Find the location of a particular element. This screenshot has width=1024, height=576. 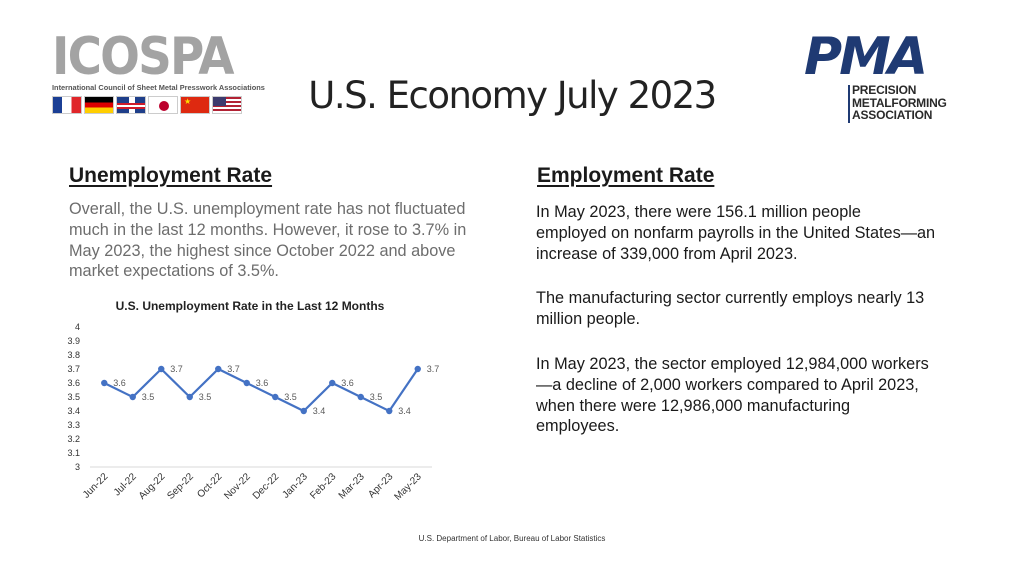

flag-china-icon is located at coordinates (195, 105).